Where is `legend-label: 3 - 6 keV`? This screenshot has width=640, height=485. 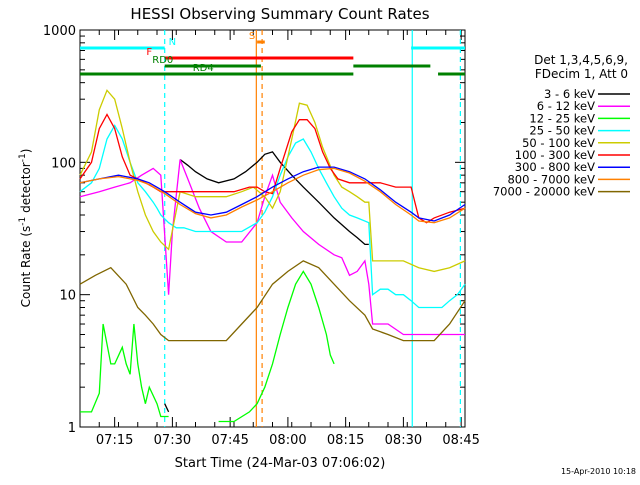 legend-label: 3 - 6 keV is located at coordinates (569, 94).